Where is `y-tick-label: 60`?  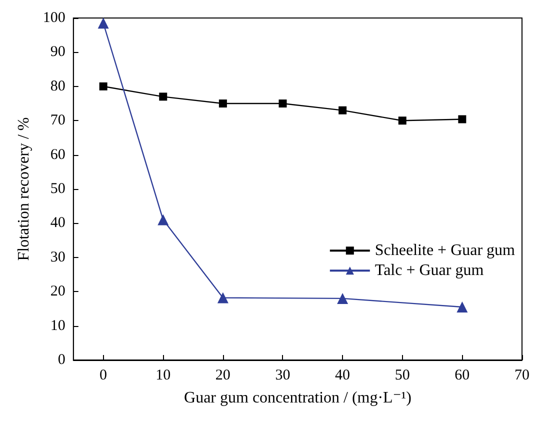
y-tick-label: 60 is located at coordinates (58, 154).